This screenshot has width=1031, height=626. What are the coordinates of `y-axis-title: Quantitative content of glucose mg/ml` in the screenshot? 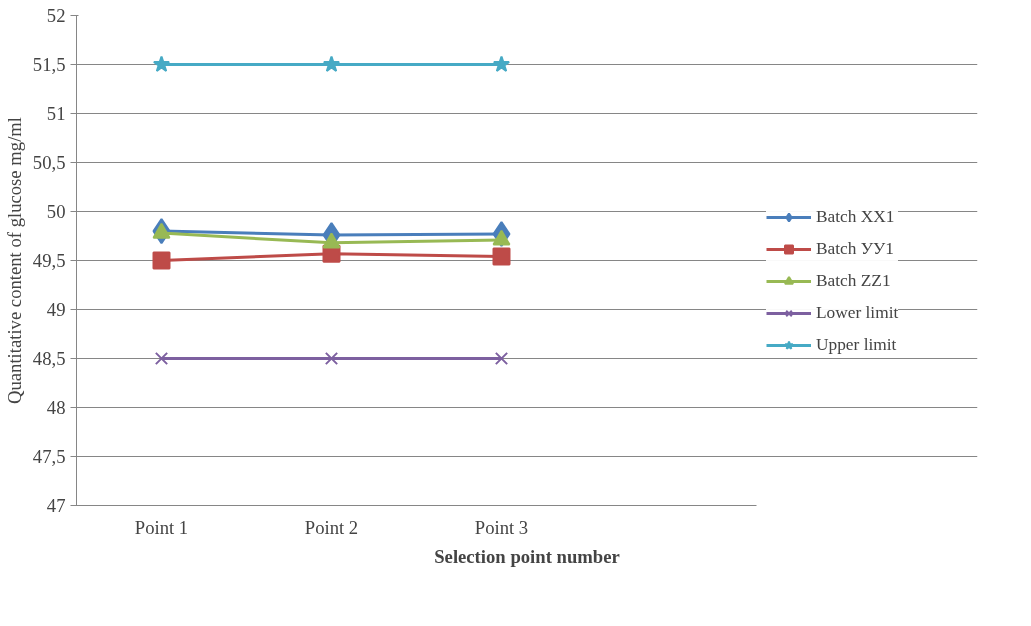 It's located at (14, 260).